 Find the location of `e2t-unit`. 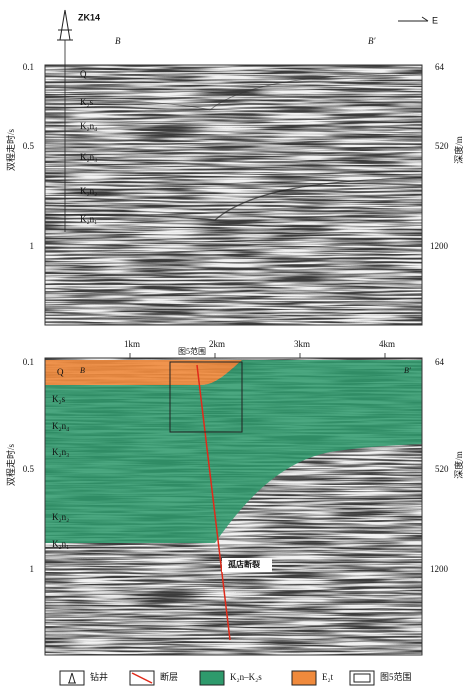

e2t-unit is located at coordinates (143, 372).